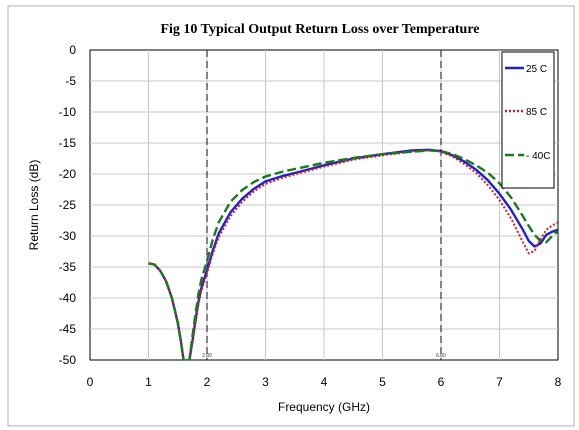 Image resolution: width=579 pixels, height=430 pixels. Describe the element at coordinates (148, 382) in the screenshot. I see `x-tick-label: 1` at that location.